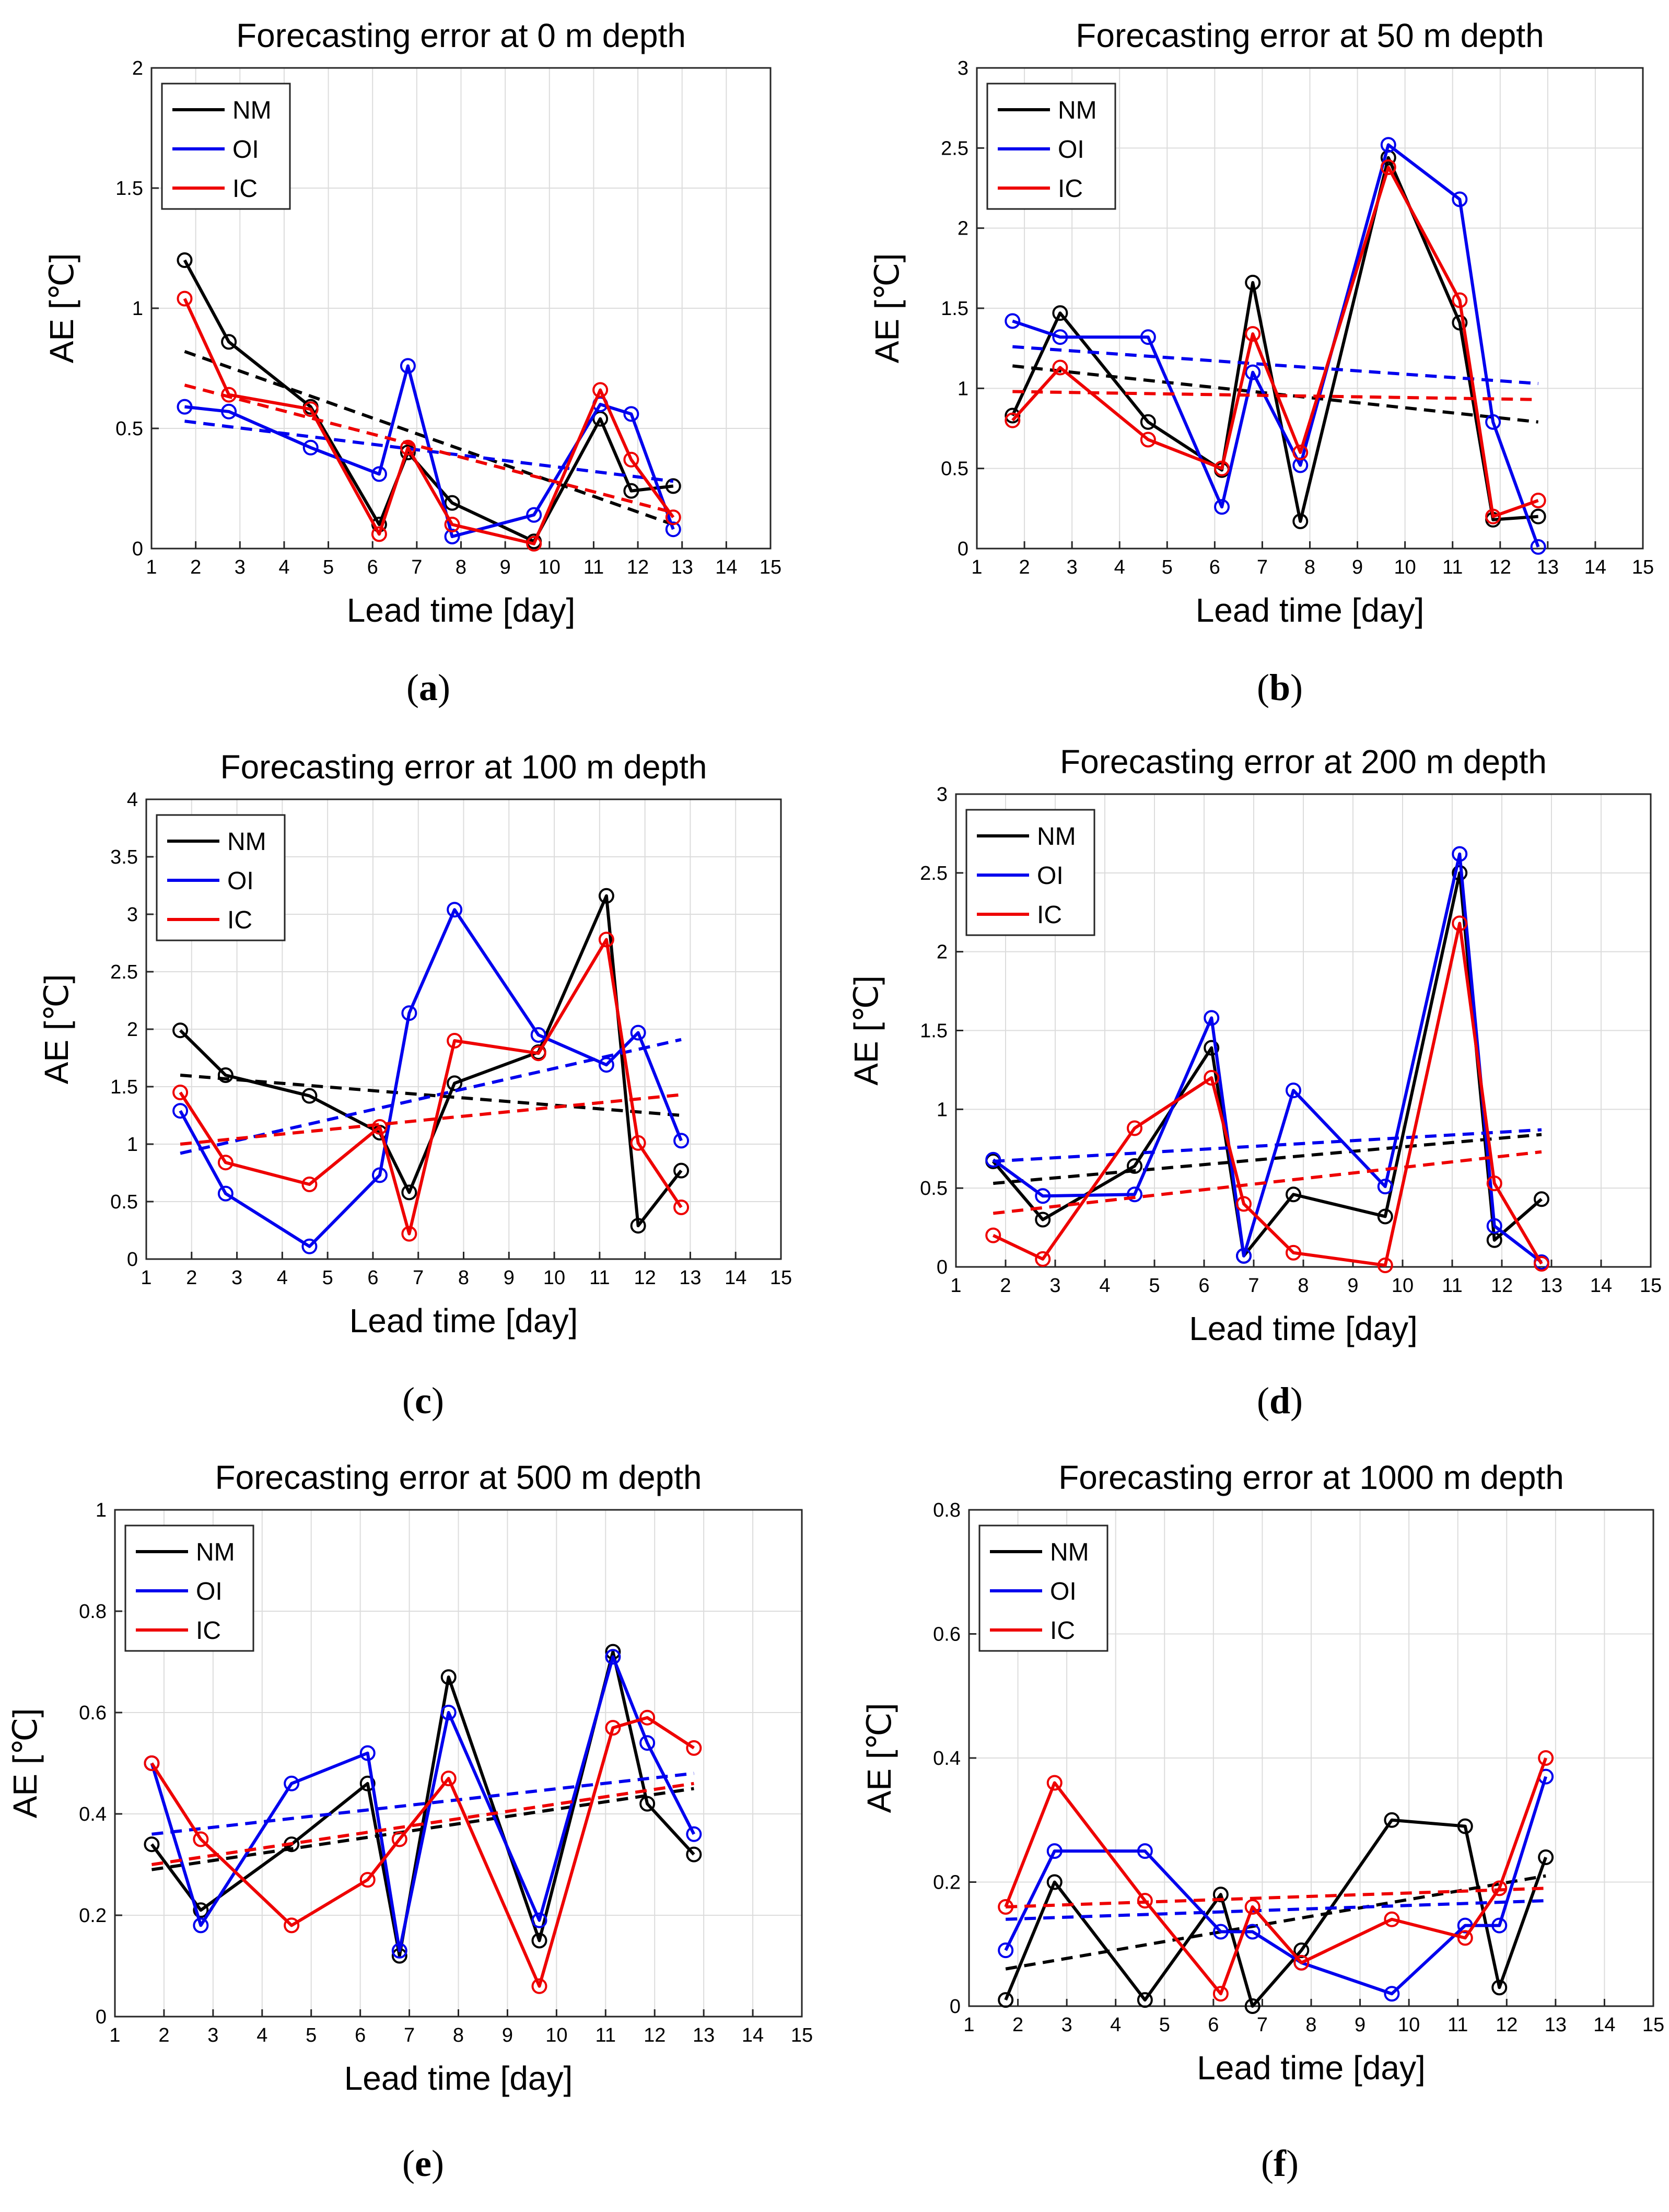  Describe the element at coordinates (283, 567) in the screenshot. I see `x-tick-label: 4` at that location.